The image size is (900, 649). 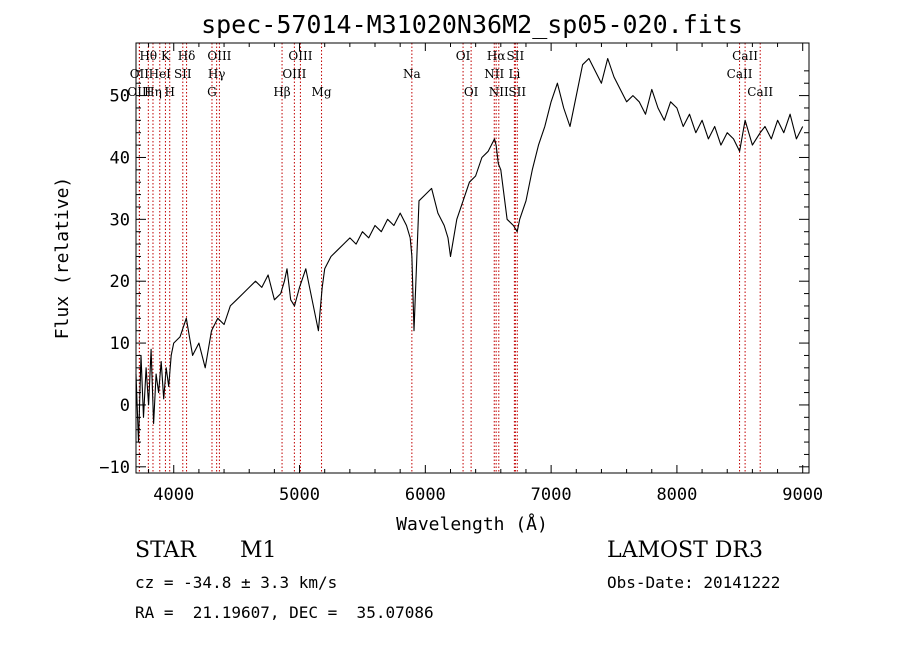 What do you see at coordinates (514, 74) in the screenshot?
I see `line-marker-label-22: Li` at bounding box center [514, 74].